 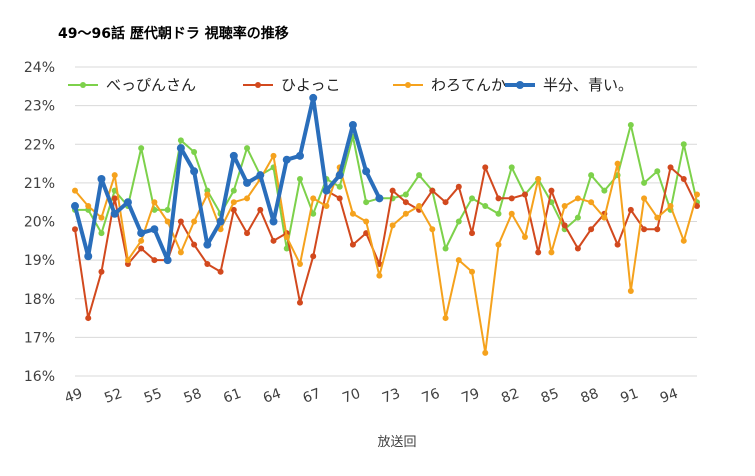 What do you see at coordinates (39, 145) in the screenshot?
I see `y-tick-label: 22%` at bounding box center [39, 145].